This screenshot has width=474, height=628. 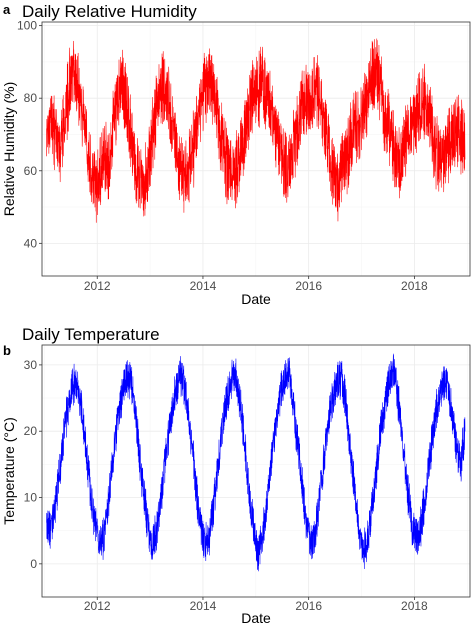 What do you see at coordinates (109, 11) in the screenshot?
I see `chart-title: Daily Relative Humidity` at bounding box center [109, 11].